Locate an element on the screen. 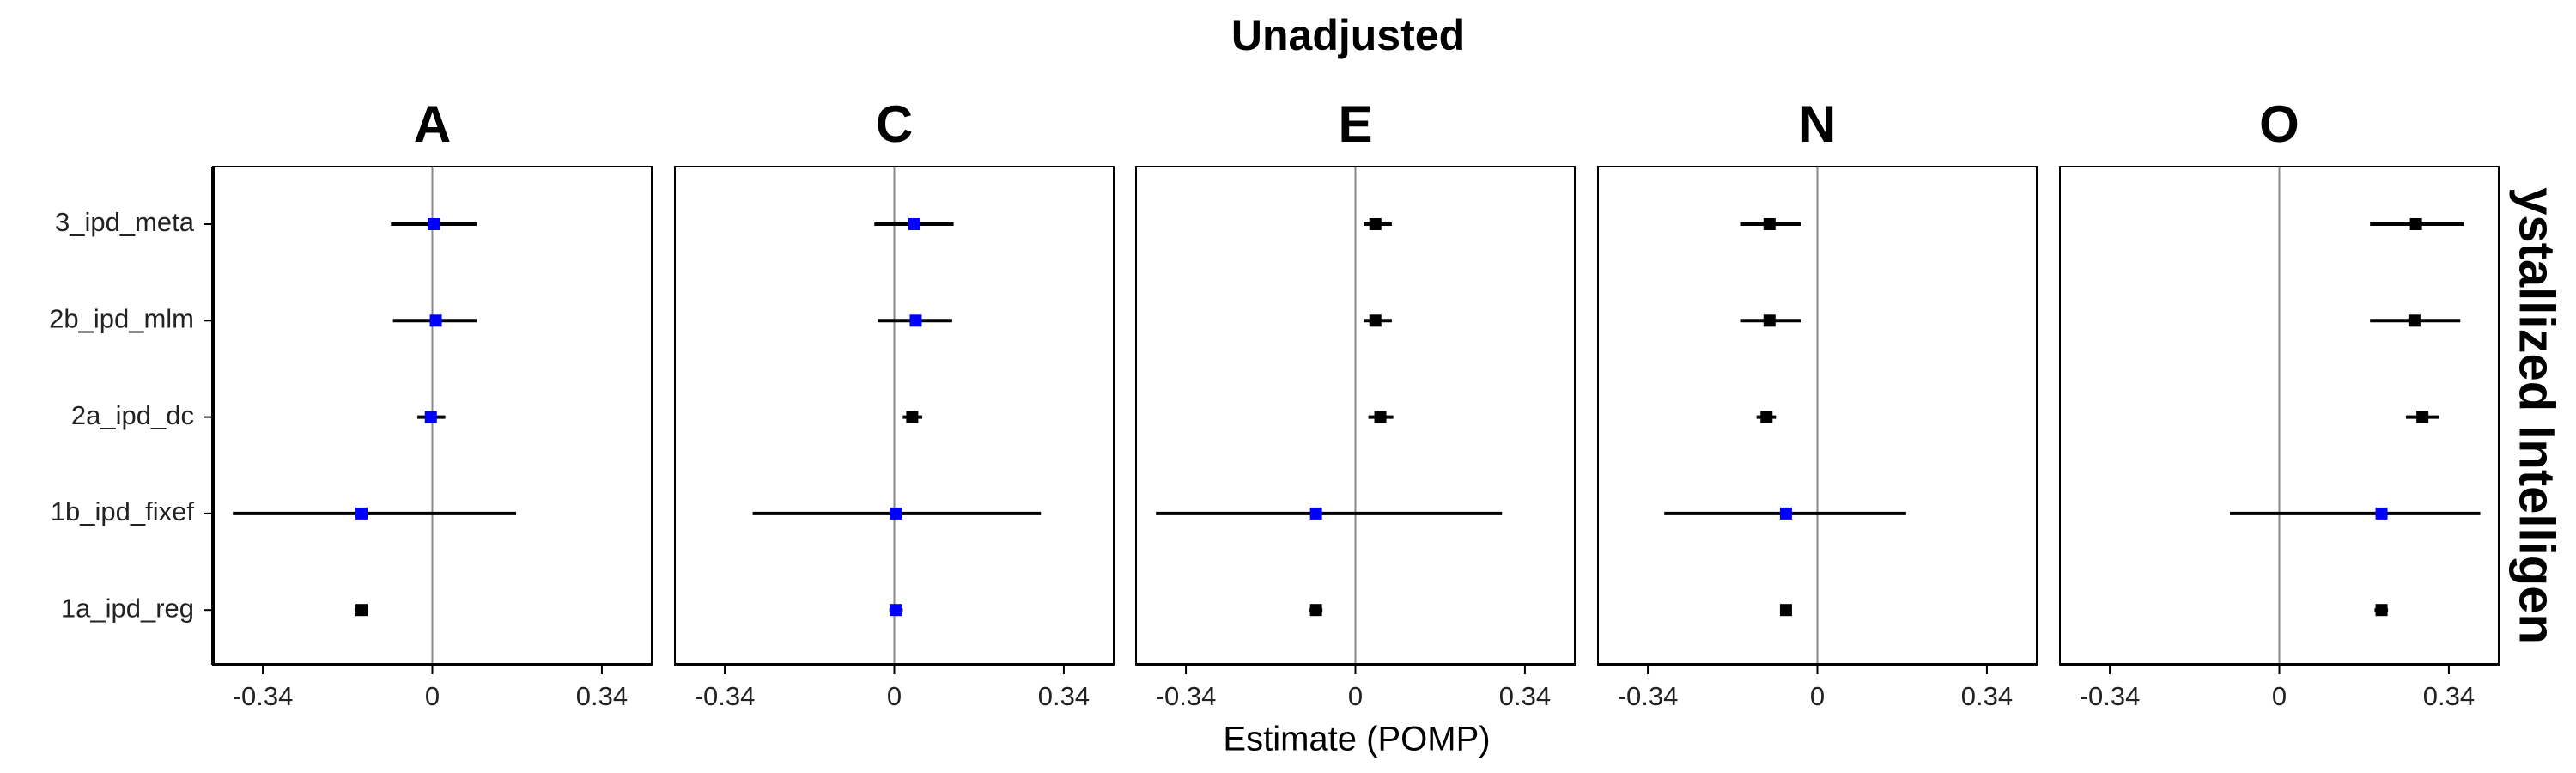 The height and width of the screenshot is (773, 2576). panel-strip-label: E is located at coordinates (1355, 124).